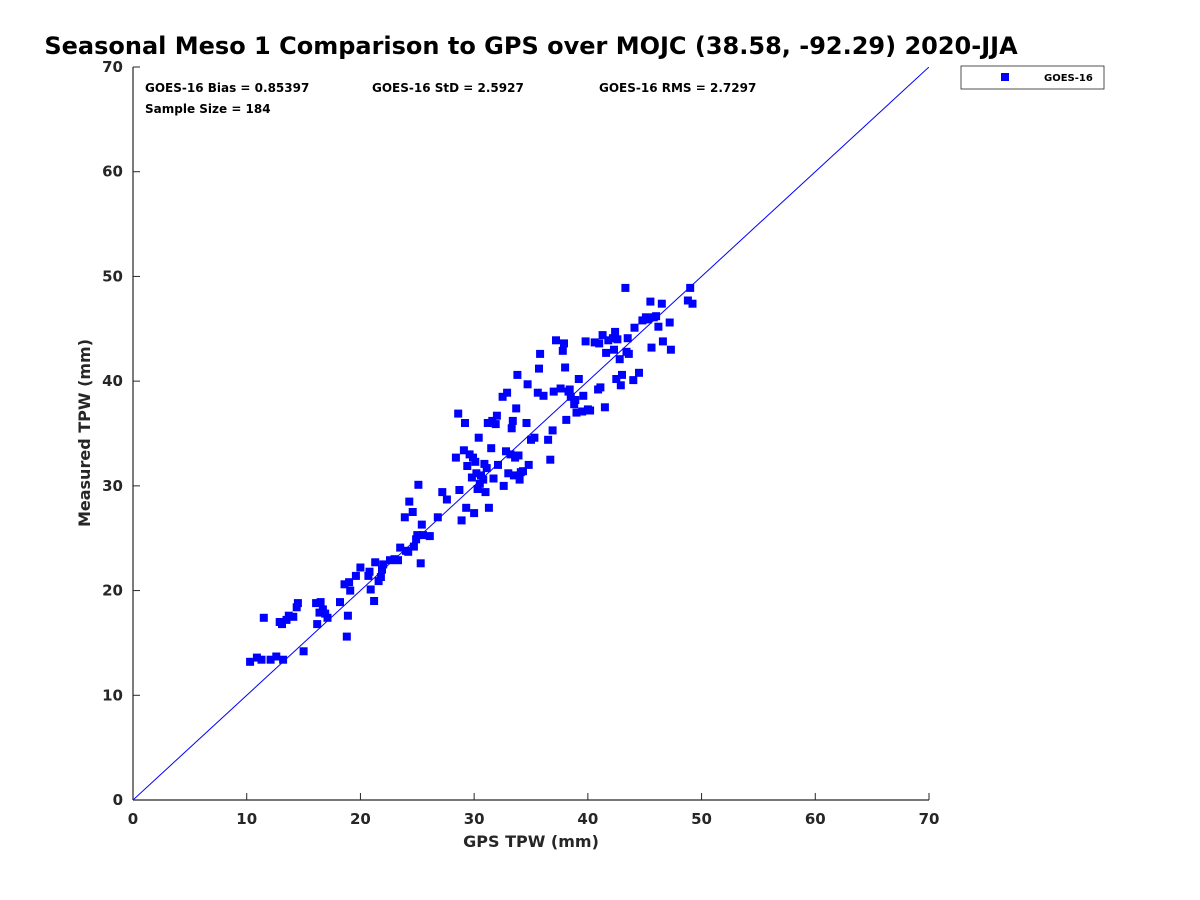 This screenshot has width=1200, height=900. Describe the element at coordinates (208, 109) in the screenshot. I see `sample-size-stat: Sample Size = 184` at that location.